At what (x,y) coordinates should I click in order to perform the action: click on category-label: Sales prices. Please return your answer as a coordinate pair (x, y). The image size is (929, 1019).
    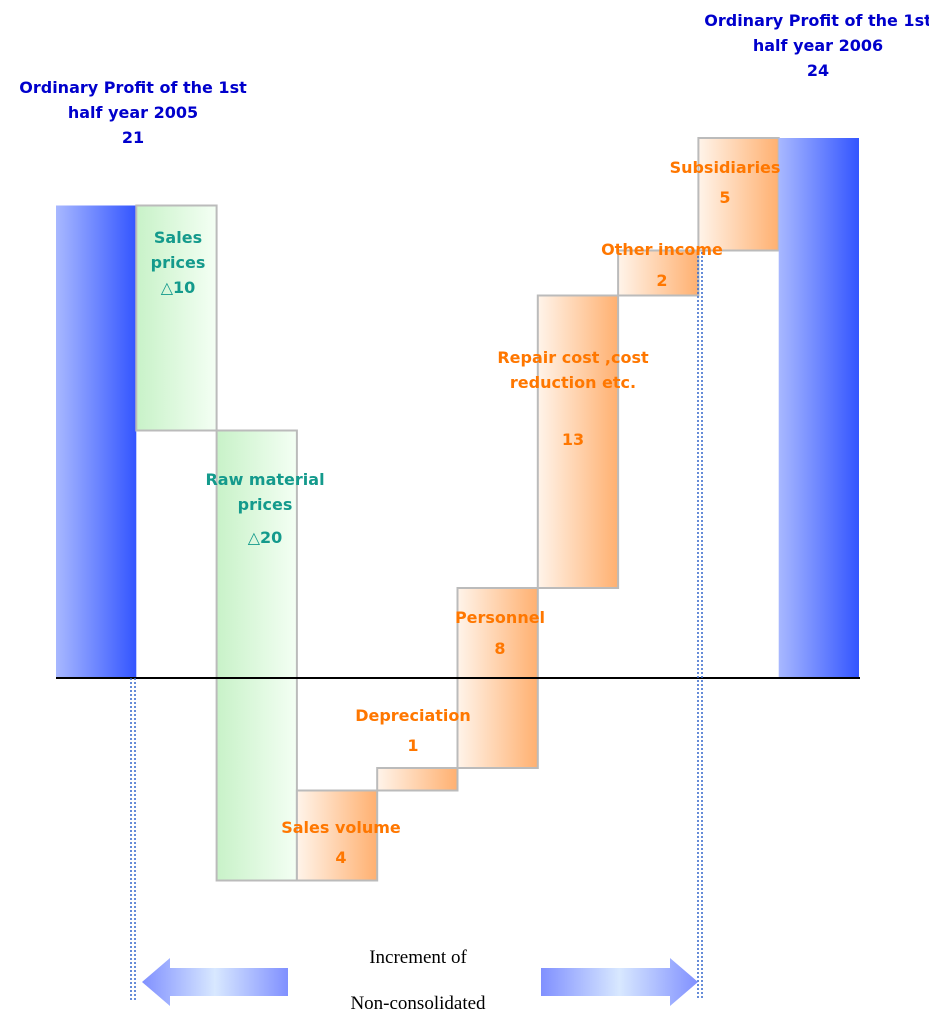
    Looking at the image, I should click on (178, 250).